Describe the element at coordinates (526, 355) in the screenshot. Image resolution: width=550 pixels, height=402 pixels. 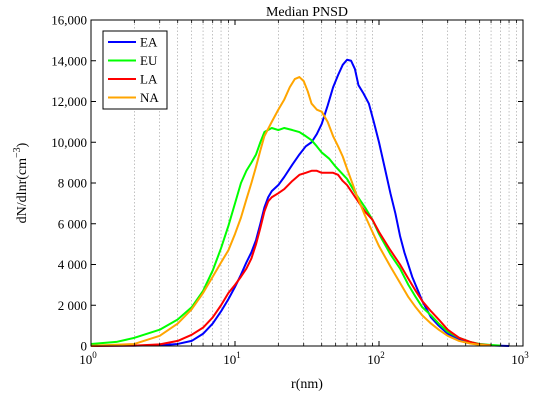
I see `x-tick-exp: 3` at that location.